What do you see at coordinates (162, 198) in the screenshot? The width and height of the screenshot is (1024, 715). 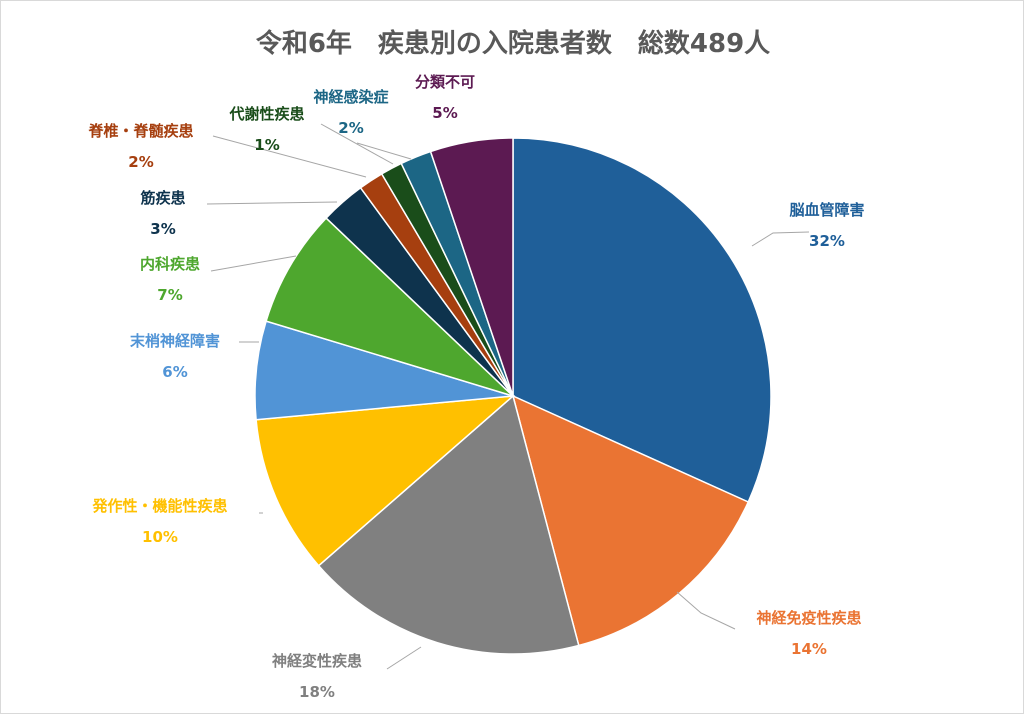 I see `slice-category-label: 筋疾患` at bounding box center [162, 198].